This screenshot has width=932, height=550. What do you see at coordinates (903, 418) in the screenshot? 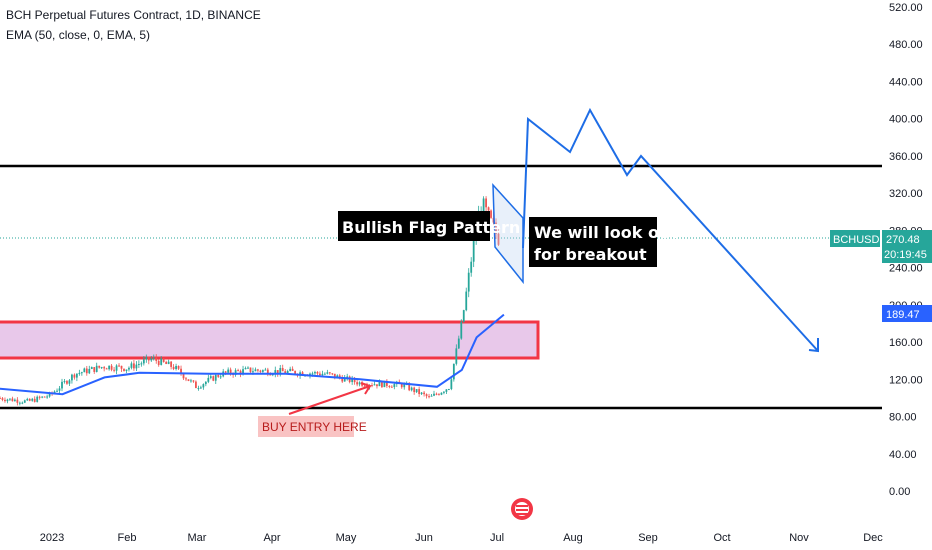
I see `price-tick-label: 80.00` at bounding box center [903, 418].